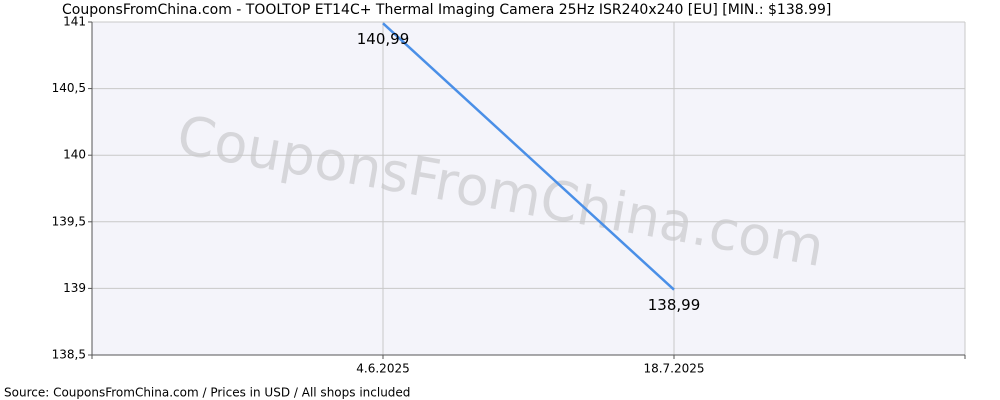 The width and height of the screenshot is (1000, 400). I want to click on x-tick-label: 4.6.2025, so click(382, 369).